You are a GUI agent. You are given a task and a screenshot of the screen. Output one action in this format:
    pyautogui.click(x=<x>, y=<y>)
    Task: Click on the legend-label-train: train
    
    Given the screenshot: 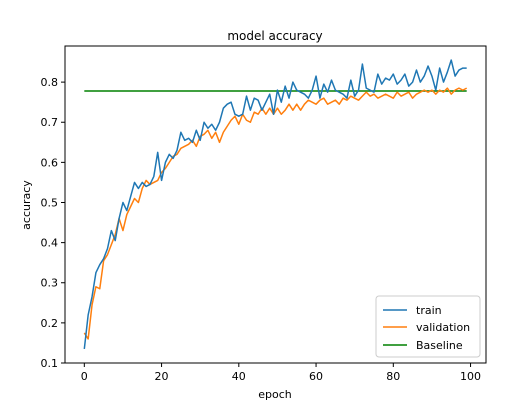 What is the action you would take?
    pyautogui.click(x=429, y=310)
    